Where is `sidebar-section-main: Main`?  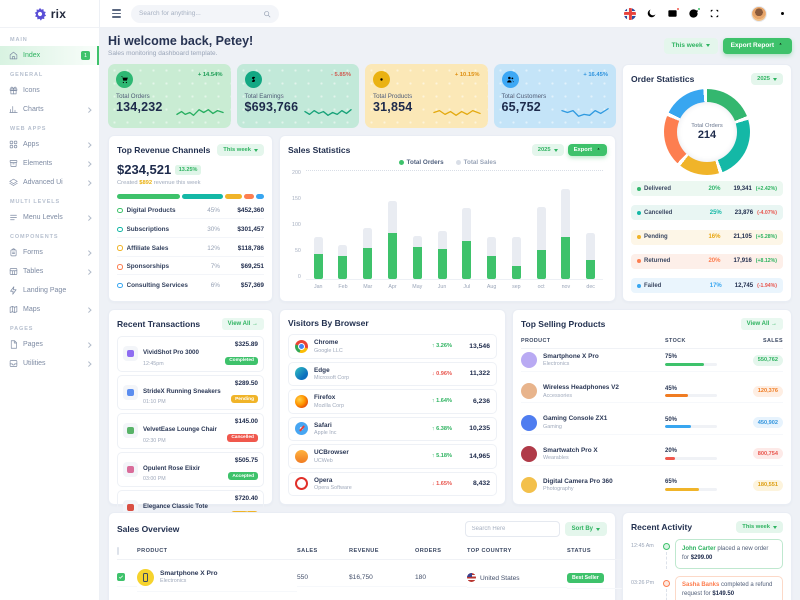 sidebar-section-main: Main is located at coordinates (19, 40).